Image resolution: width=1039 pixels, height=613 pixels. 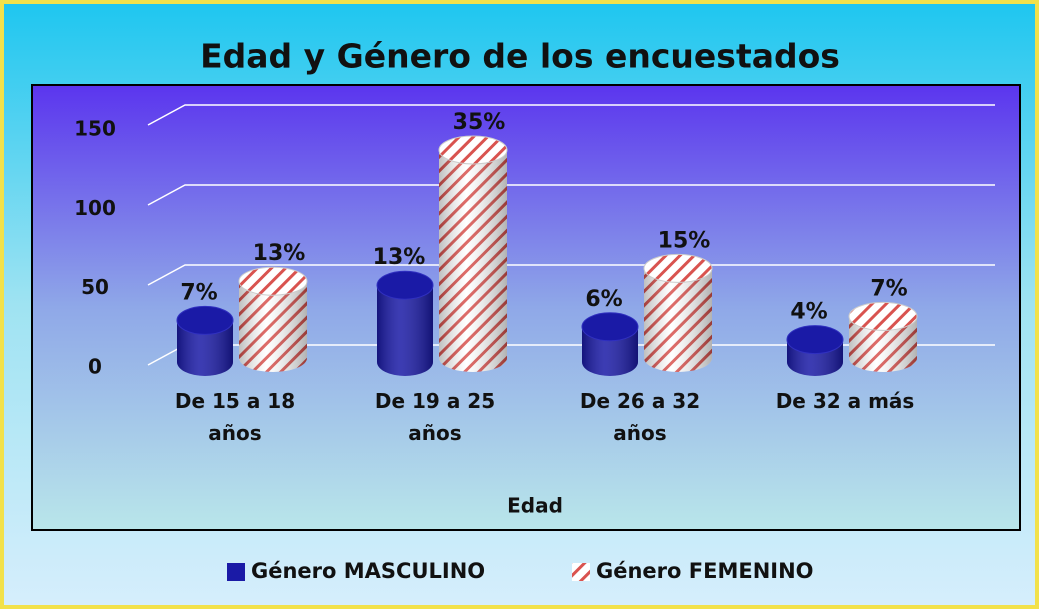 I want to click on x-tick-label-box: De 26 a 32 años, so click(x=640, y=417).